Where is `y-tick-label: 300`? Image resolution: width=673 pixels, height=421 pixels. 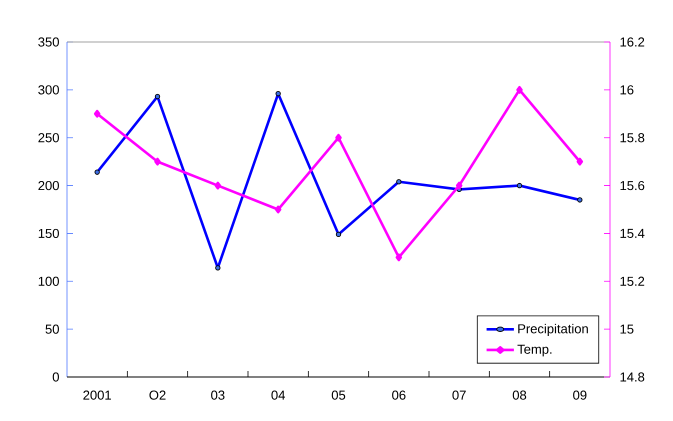
y-tick-label: 300 is located at coordinates (48, 89).